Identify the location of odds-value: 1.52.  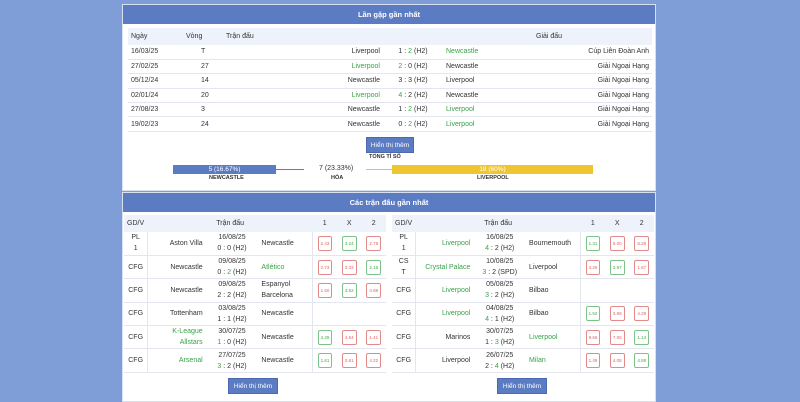
(593, 314).